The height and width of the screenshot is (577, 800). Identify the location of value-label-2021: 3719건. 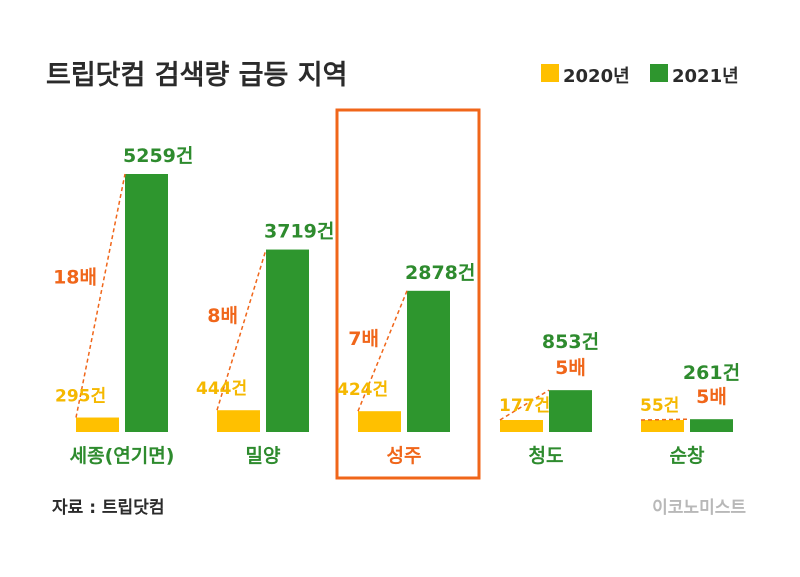
(299, 232).